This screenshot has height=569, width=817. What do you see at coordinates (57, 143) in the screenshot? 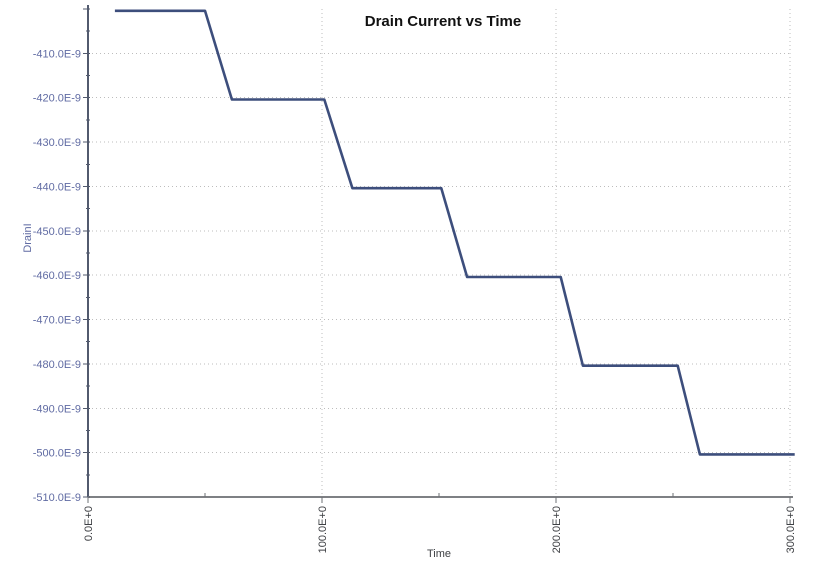
I see `y-tick-label: -430.0E-9` at bounding box center [57, 143].